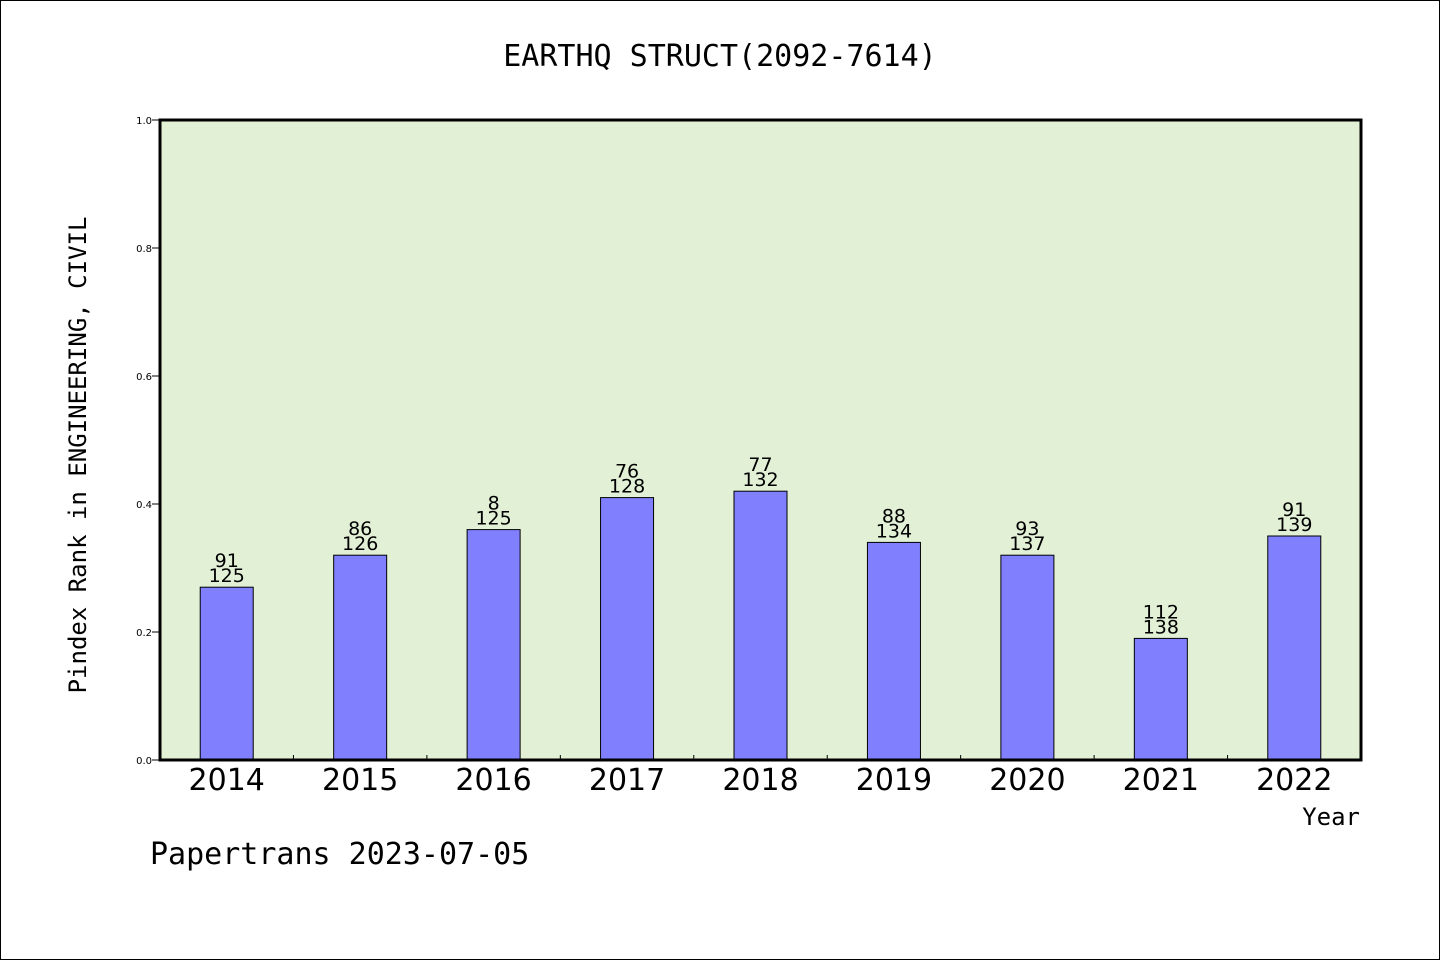 This screenshot has height=960, width=1440. Describe the element at coordinates (144, 377) in the screenshot. I see `y-tick-label: 0.6` at that location.